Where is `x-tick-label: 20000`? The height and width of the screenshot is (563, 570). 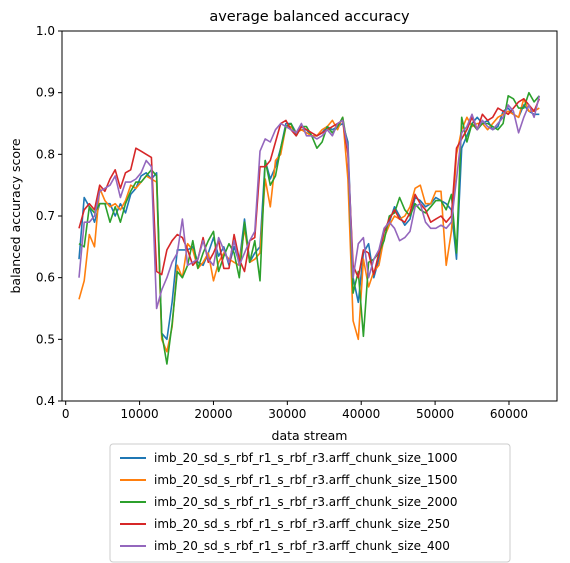 x-tick-label: 20000 is located at coordinates (213, 414).